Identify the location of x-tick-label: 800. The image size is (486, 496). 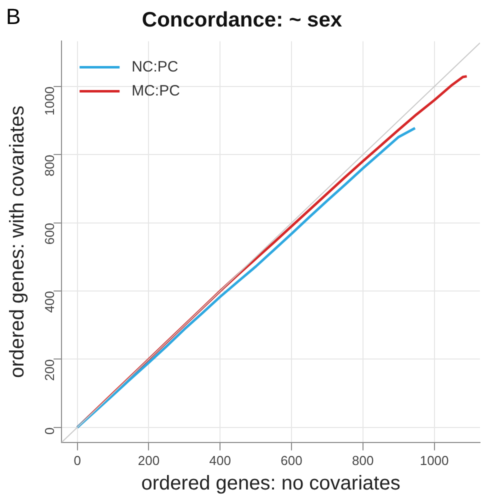
(363, 460).